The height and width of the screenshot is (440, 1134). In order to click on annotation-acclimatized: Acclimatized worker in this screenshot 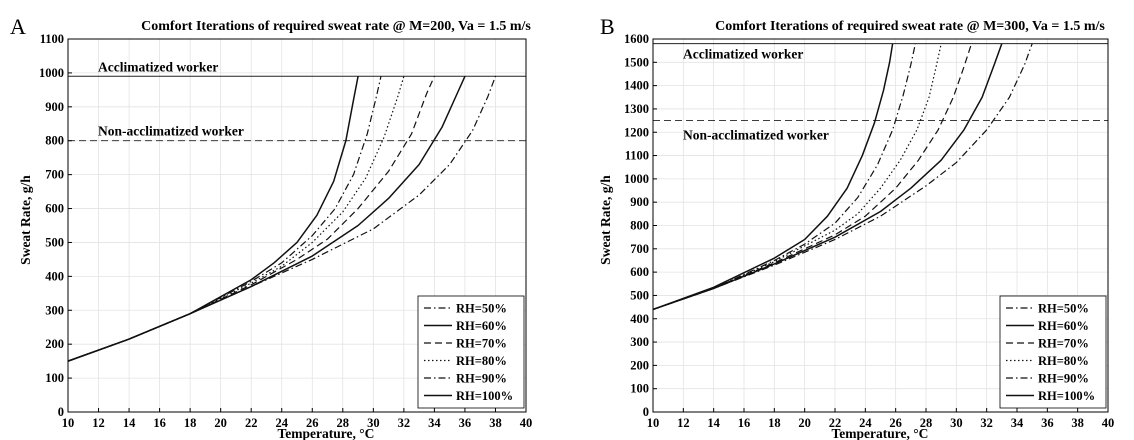, I will do `click(743, 54)`.